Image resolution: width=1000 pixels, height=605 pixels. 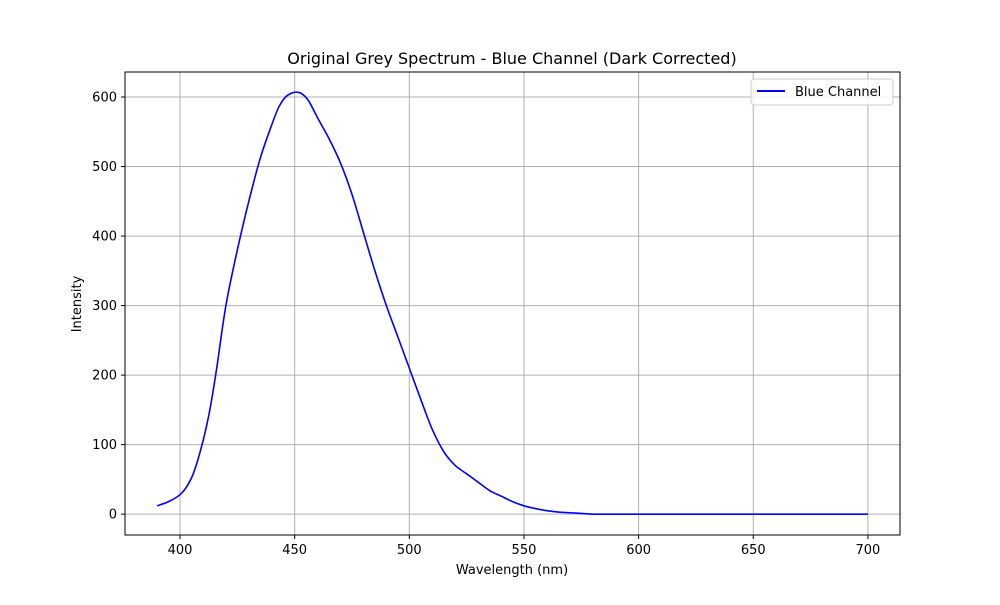 What do you see at coordinates (104, 237) in the screenshot?
I see `y-tick-label-400: 400` at bounding box center [104, 237].